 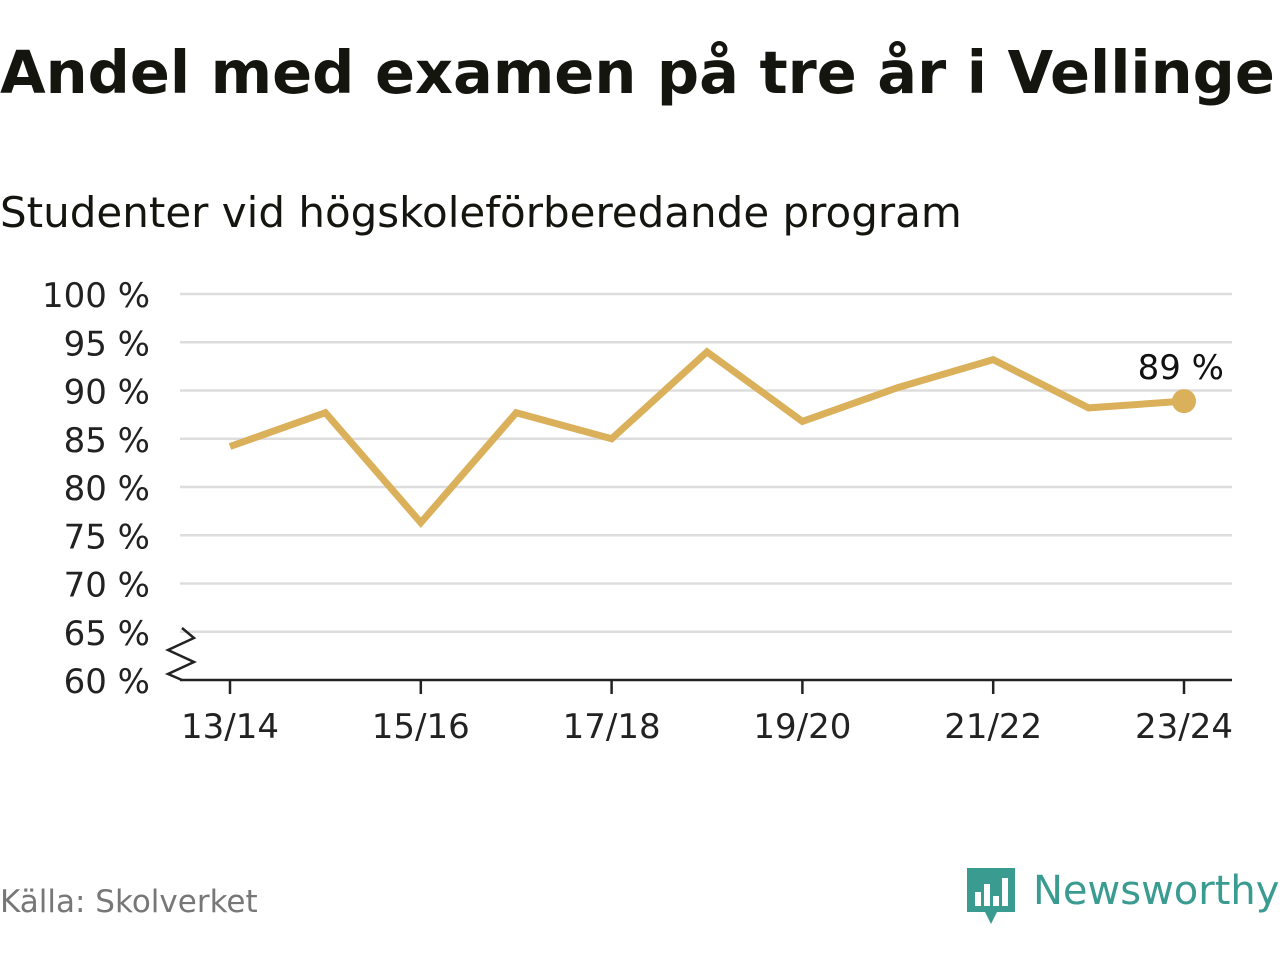 I want to click on source-note: Källa: Skolverket, so click(x=129, y=902).